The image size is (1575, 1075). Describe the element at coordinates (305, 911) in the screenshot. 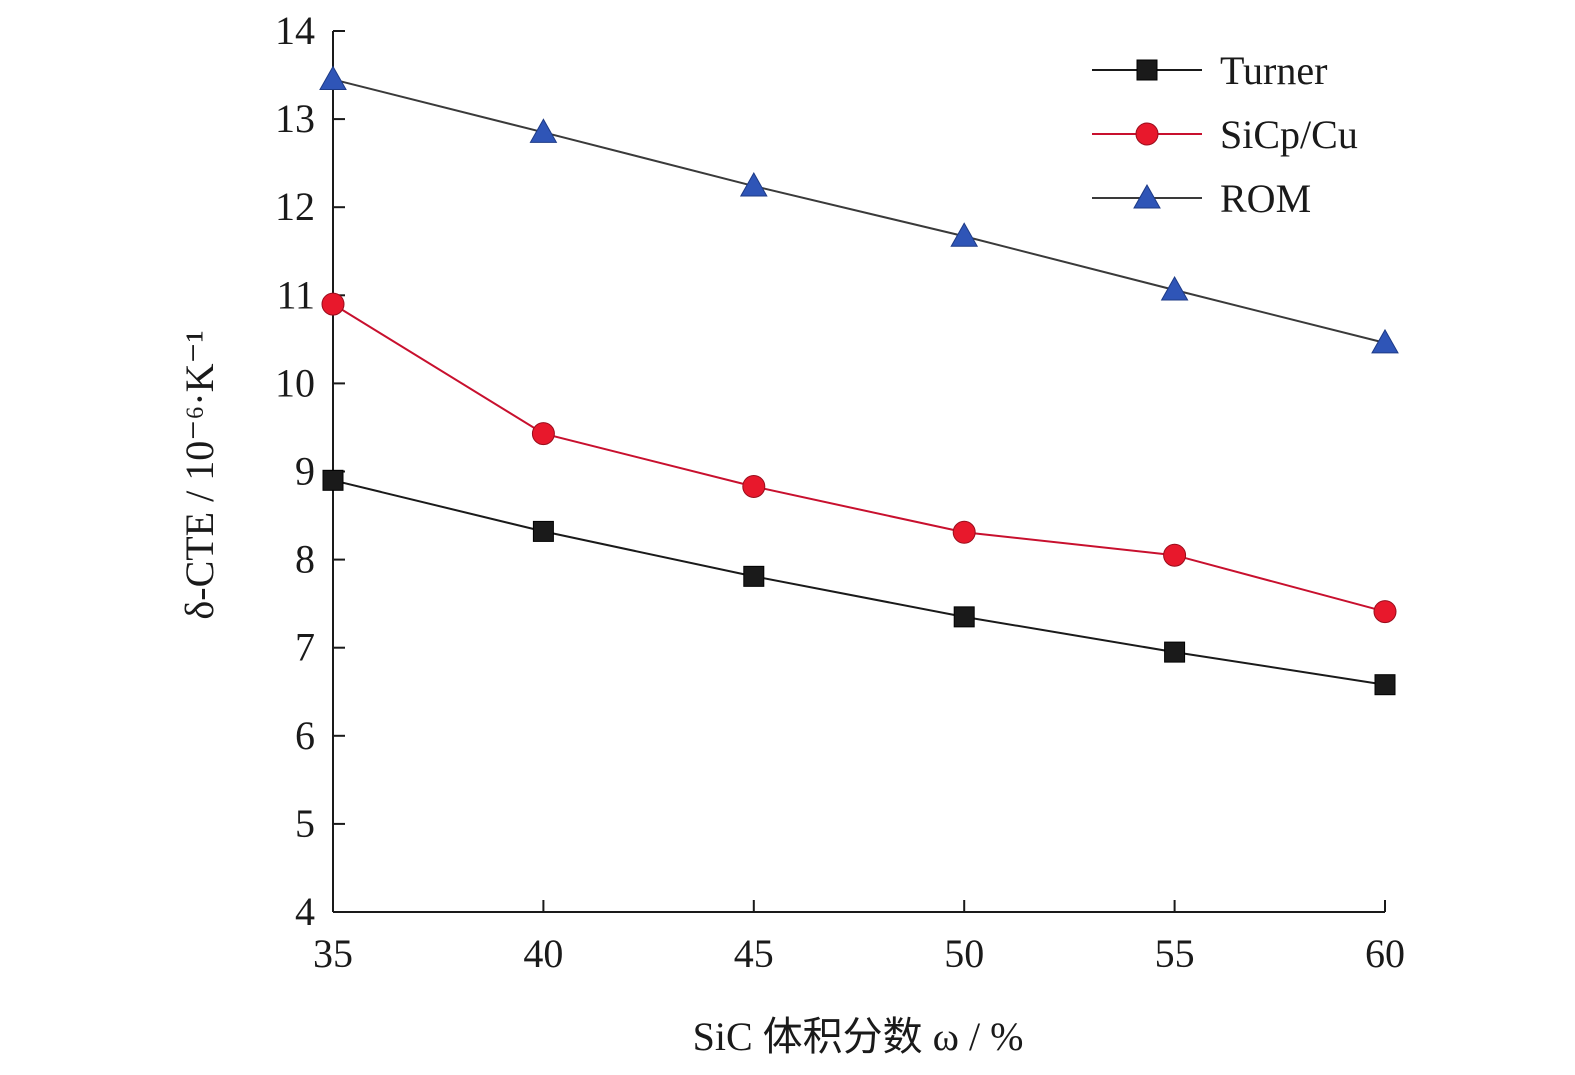

I see `y-tick-label: 4` at that location.